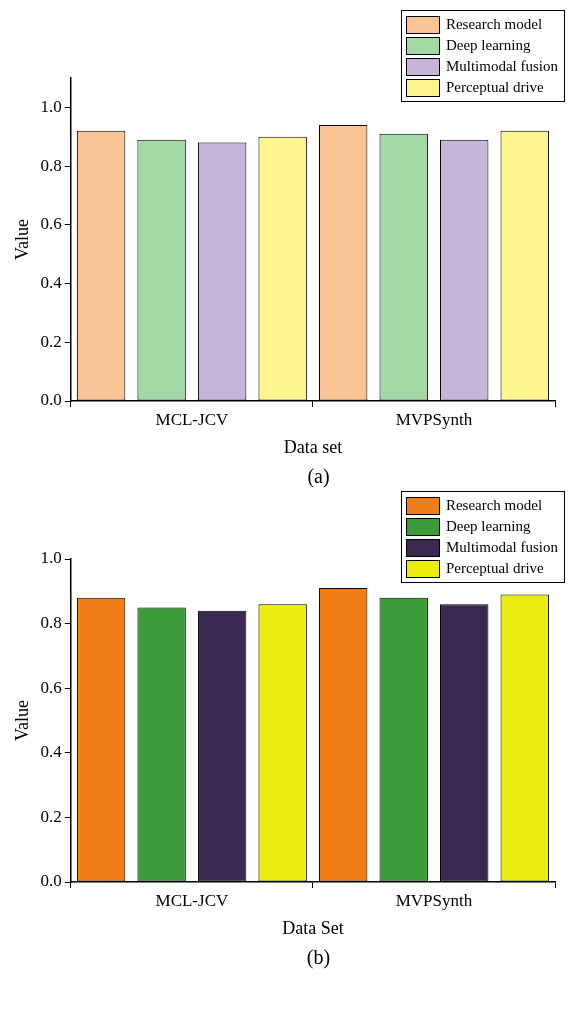  I want to click on text: (a), so click(318, 476).